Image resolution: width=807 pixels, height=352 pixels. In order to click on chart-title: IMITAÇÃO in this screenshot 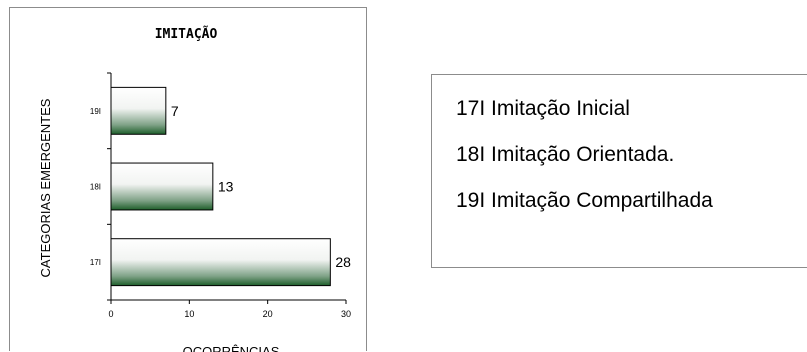, I will do `click(186, 34)`.